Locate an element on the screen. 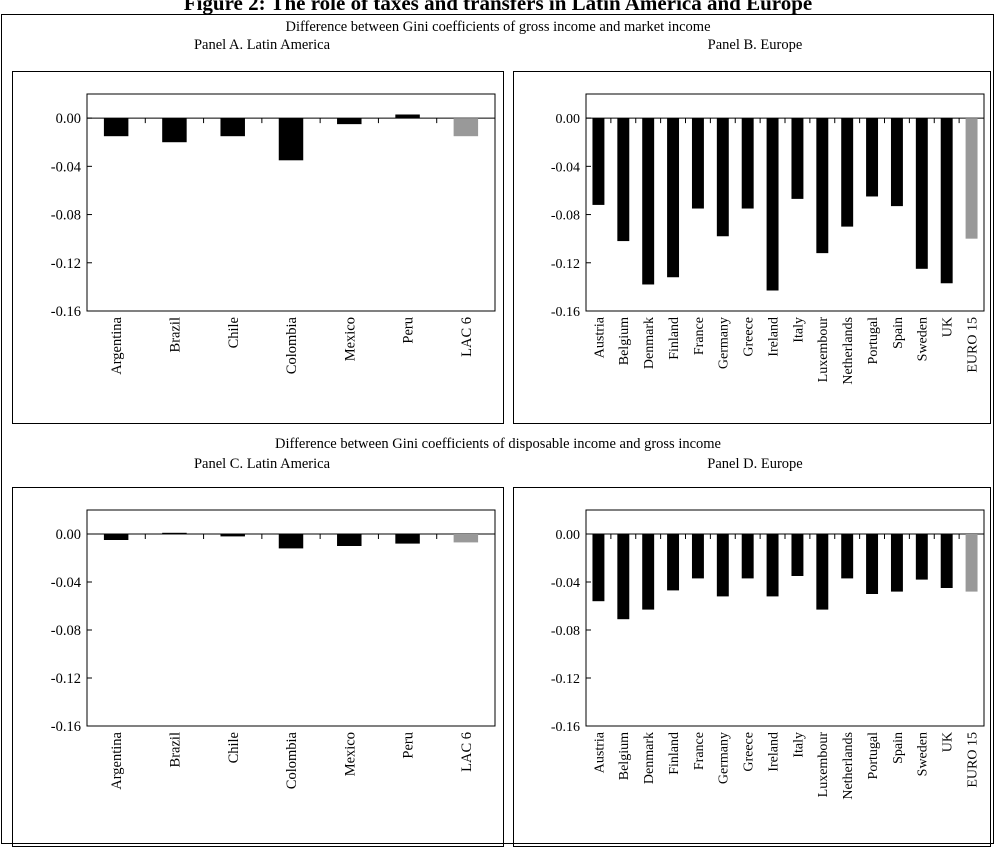  panel-d-plot-frame is located at coordinates (785, 618).